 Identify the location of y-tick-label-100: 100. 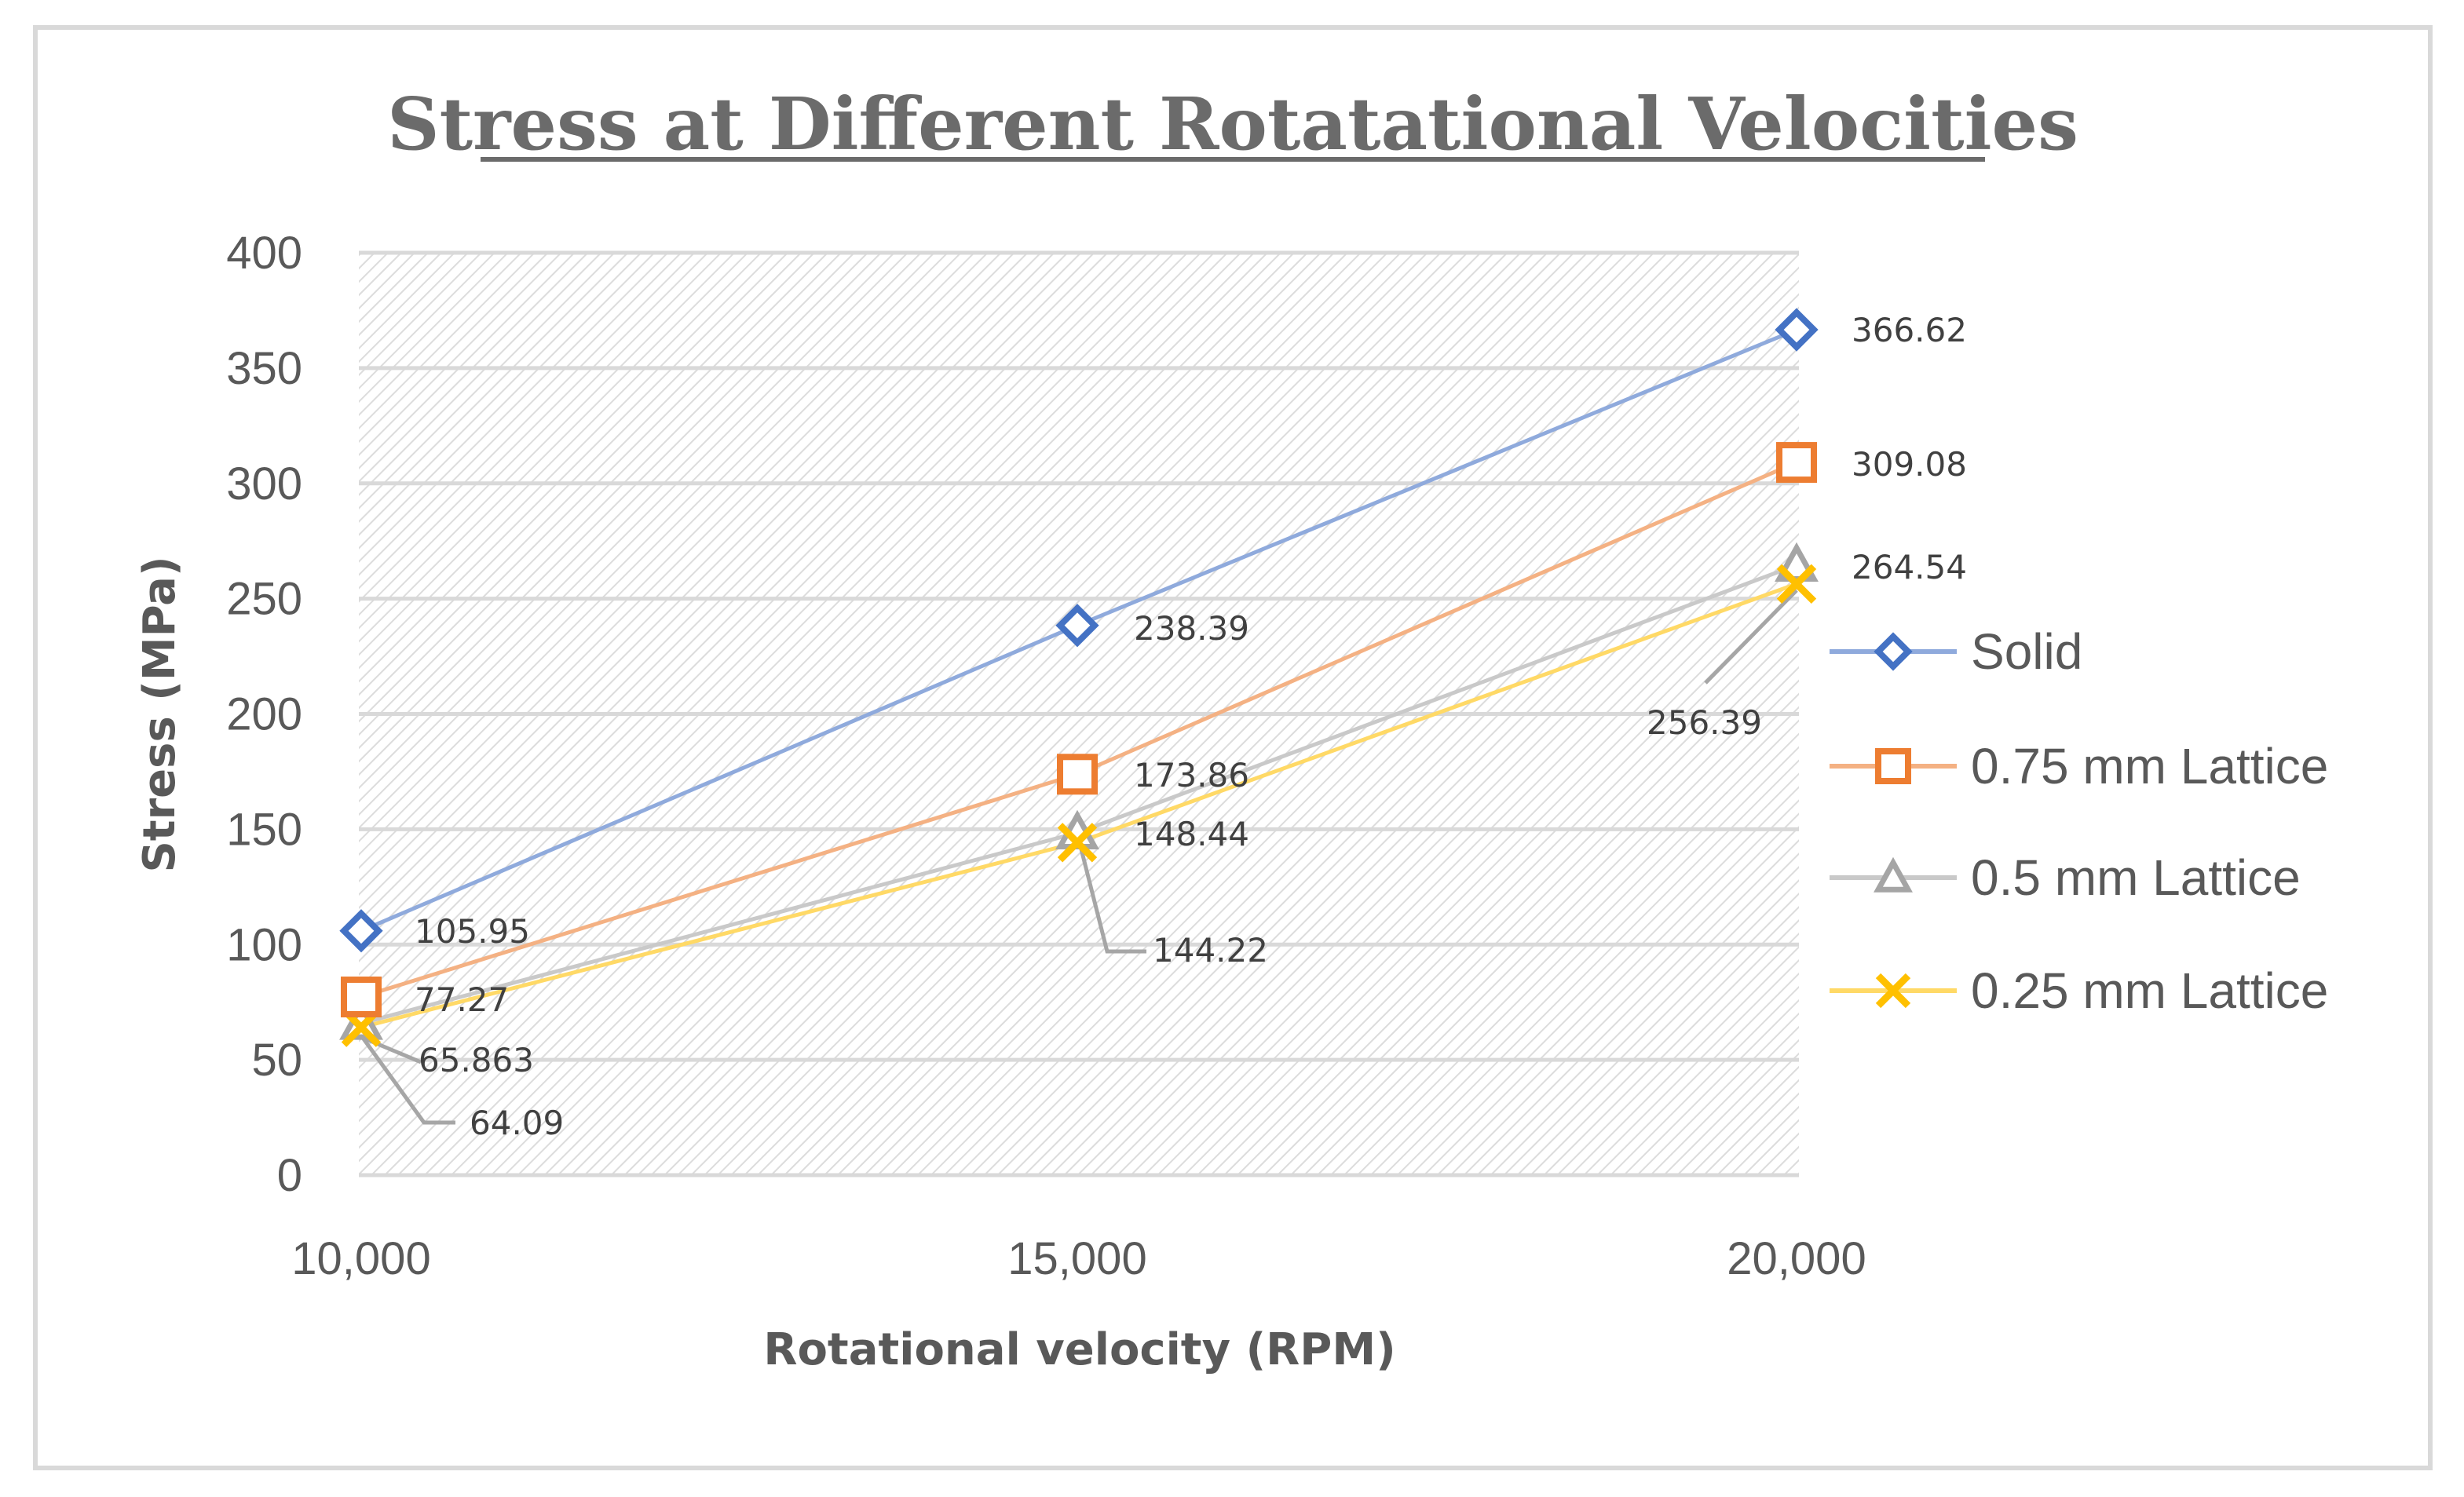
(264, 944).